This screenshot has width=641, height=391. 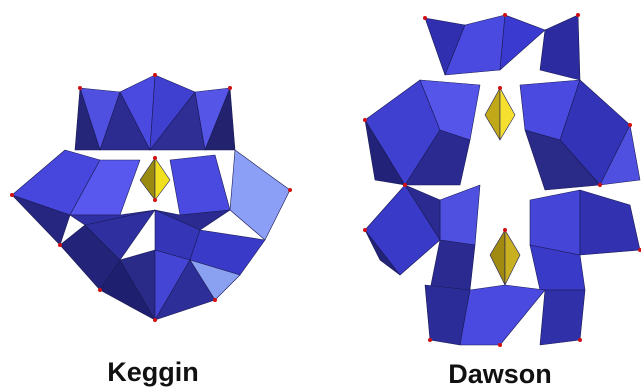 What do you see at coordinates (500, 374) in the screenshot?
I see `structure-label: Dawson` at bounding box center [500, 374].